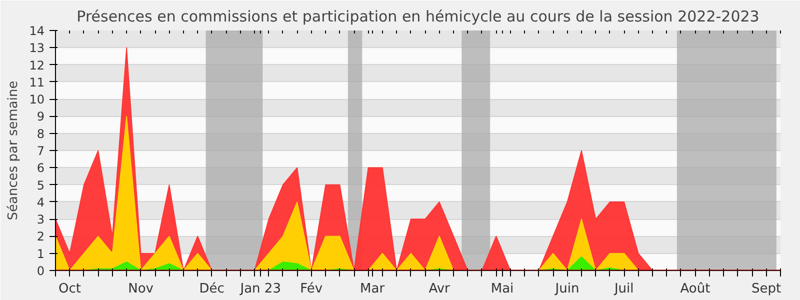  What do you see at coordinates (40, 133) in the screenshot?
I see `y-tick-label: 8` at bounding box center [40, 133].